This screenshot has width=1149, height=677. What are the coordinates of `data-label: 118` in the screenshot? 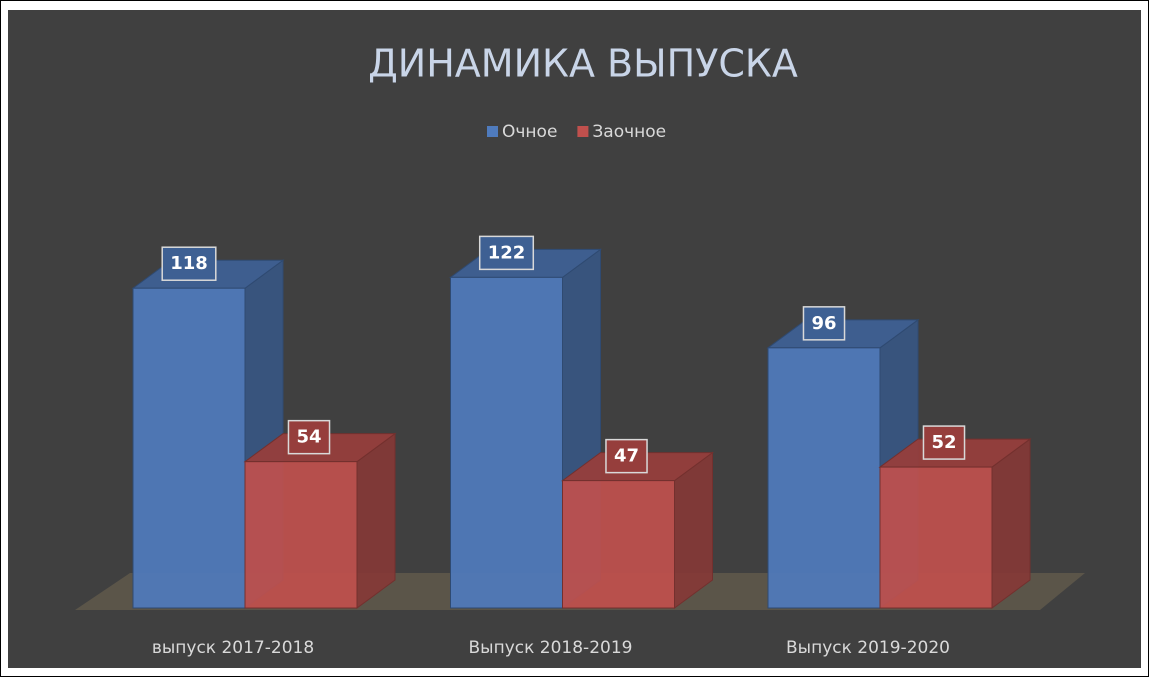 It's located at (189, 263).